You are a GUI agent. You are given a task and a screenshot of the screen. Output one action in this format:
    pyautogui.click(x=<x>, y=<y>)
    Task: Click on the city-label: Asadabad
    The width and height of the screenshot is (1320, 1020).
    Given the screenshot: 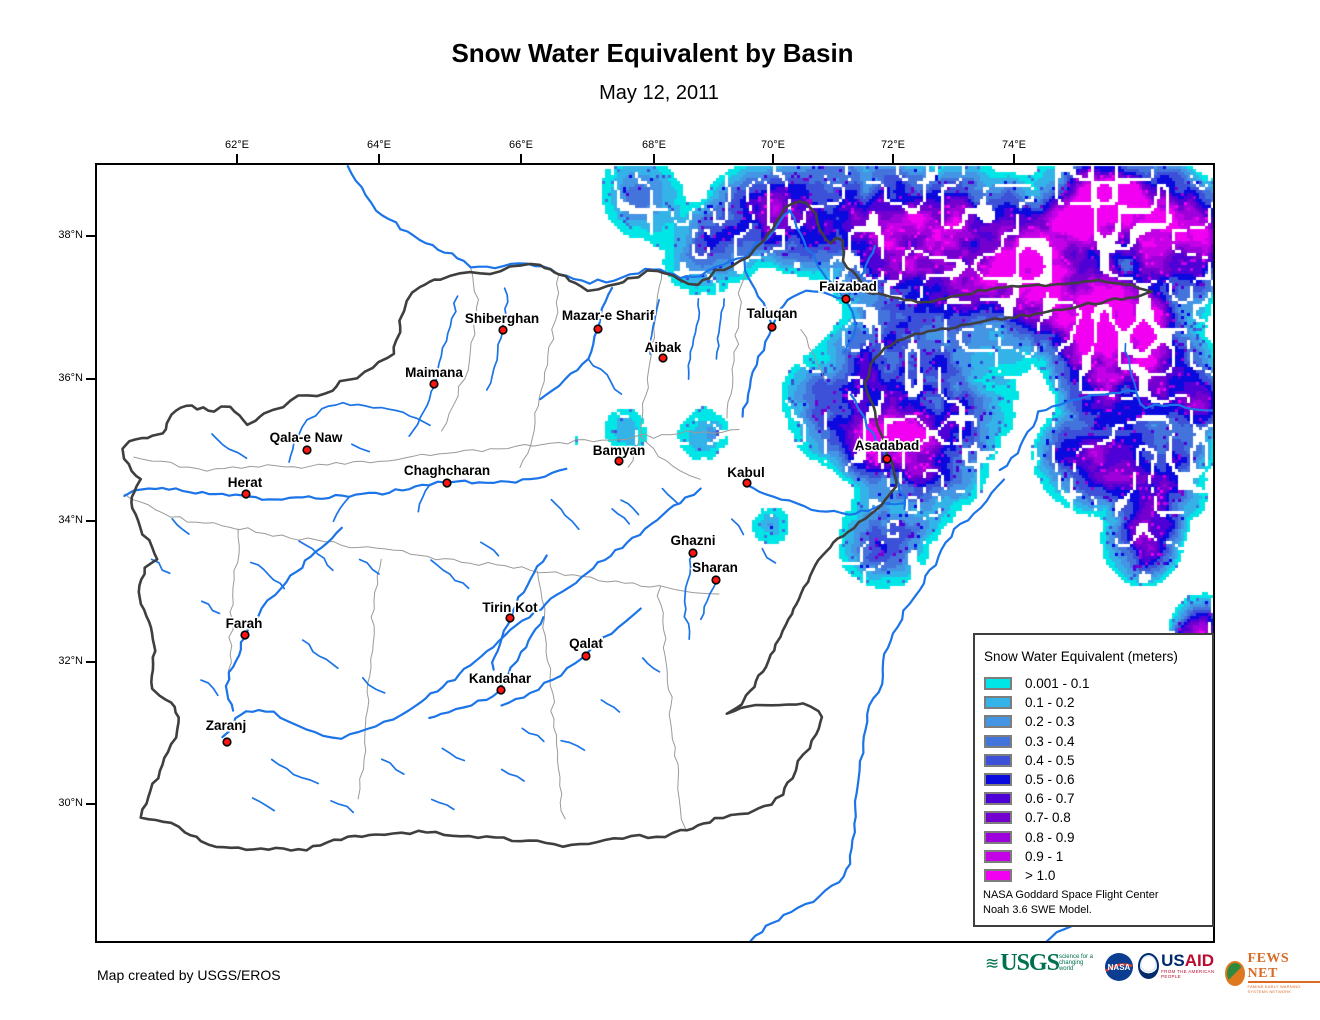 What is the action you would take?
    pyautogui.click(x=887, y=445)
    